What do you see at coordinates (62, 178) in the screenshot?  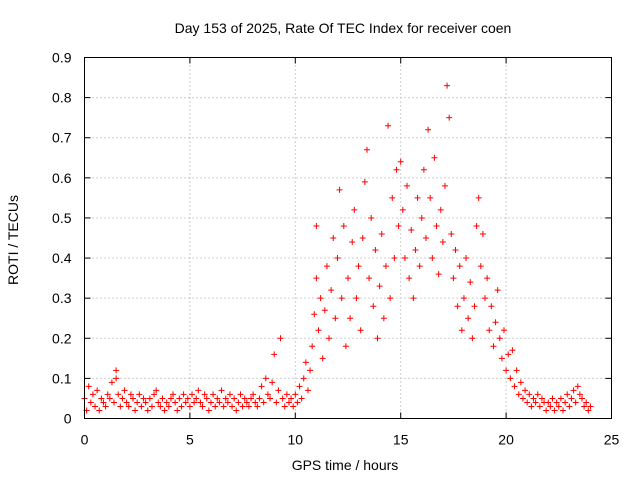 I see `y-tick-label: 0.6` at bounding box center [62, 178].